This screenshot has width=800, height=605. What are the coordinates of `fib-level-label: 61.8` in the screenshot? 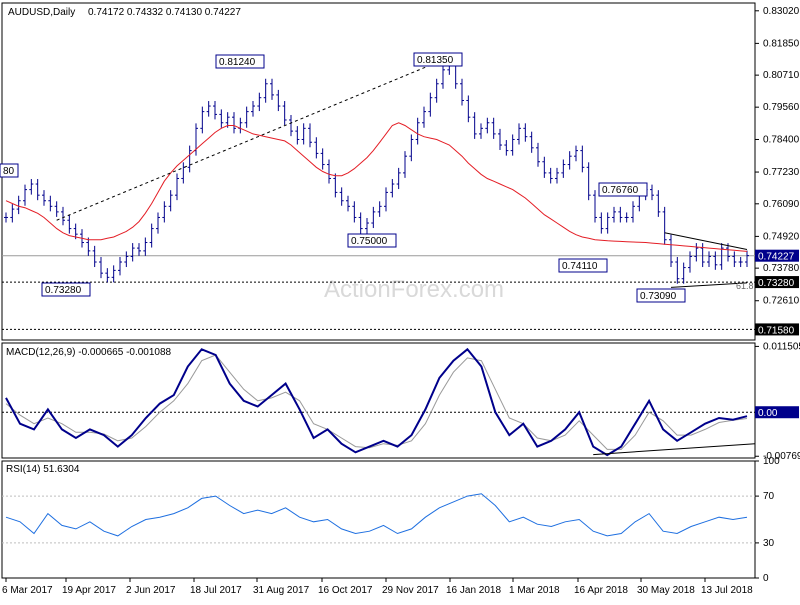 It's located at (745, 286).